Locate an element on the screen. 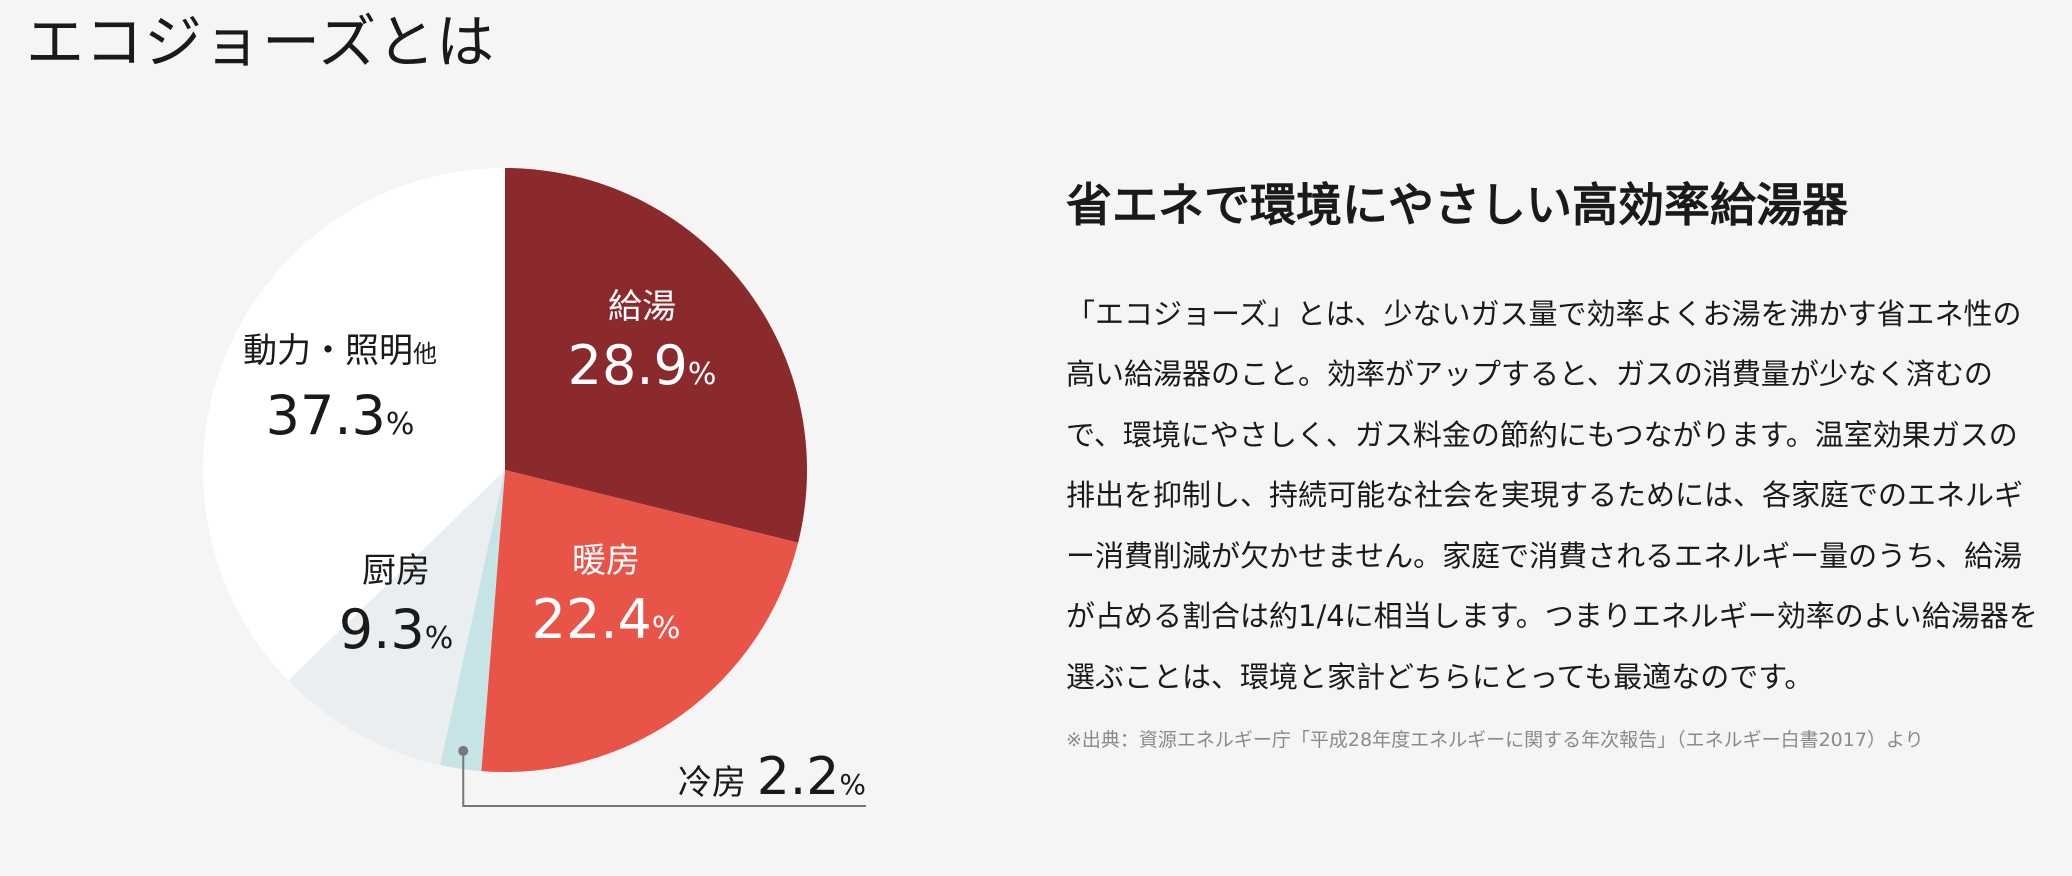 The image size is (2072, 876). slice-label-4: 厨房 9.3% is located at coordinates (396, 606).